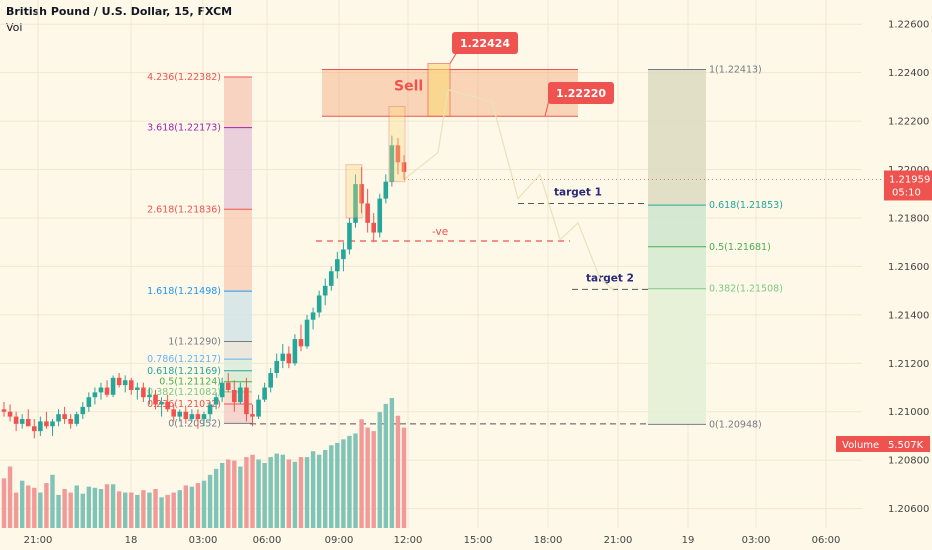 The height and width of the screenshot is (550, 932). I want to click on fib-ext-label: 1(1.21290), so click(194, 342).